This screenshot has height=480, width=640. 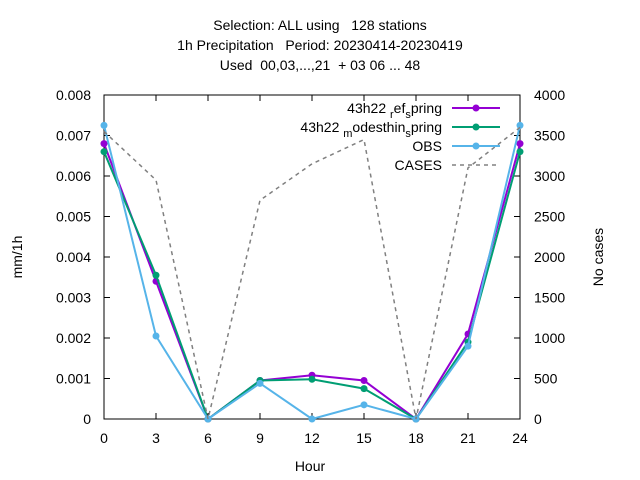 What do you see at coordinates (364, 438) in the screenshot?
I see `x-tick-label: 15` at bounding box center [364, 438].